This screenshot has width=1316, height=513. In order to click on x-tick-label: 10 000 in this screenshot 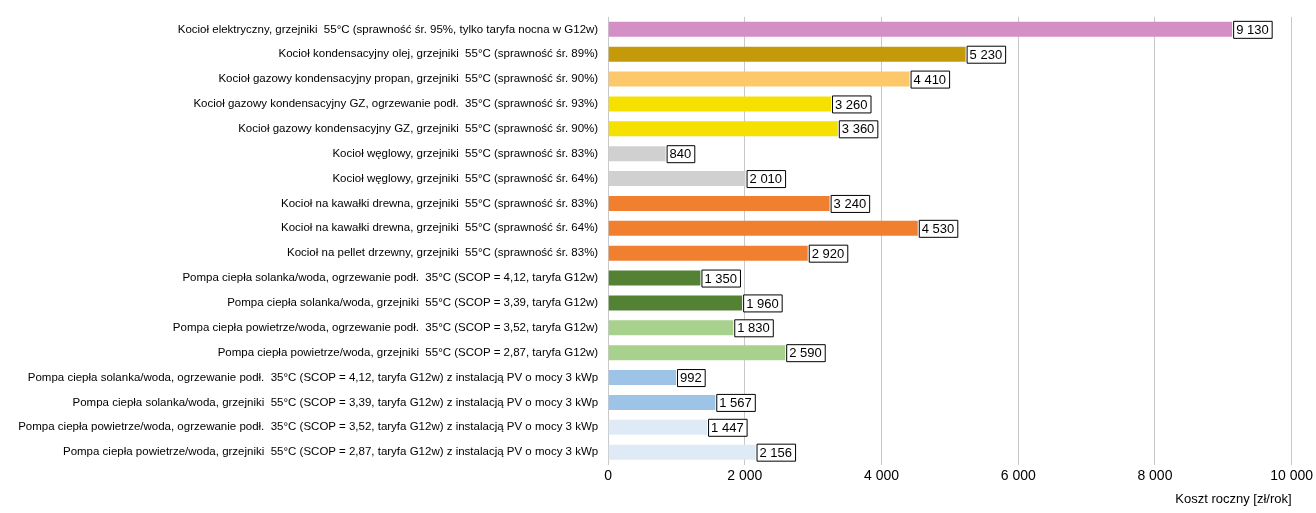, I will do `click(1292, 474)`.